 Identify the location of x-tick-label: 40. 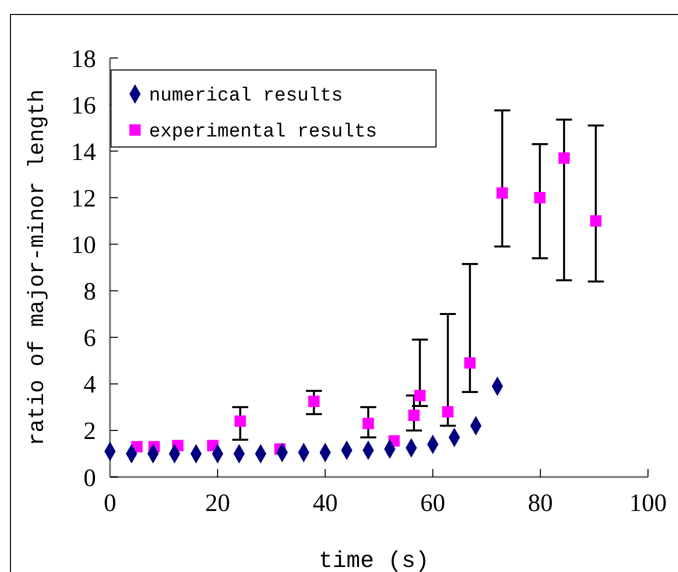
(325, 503).